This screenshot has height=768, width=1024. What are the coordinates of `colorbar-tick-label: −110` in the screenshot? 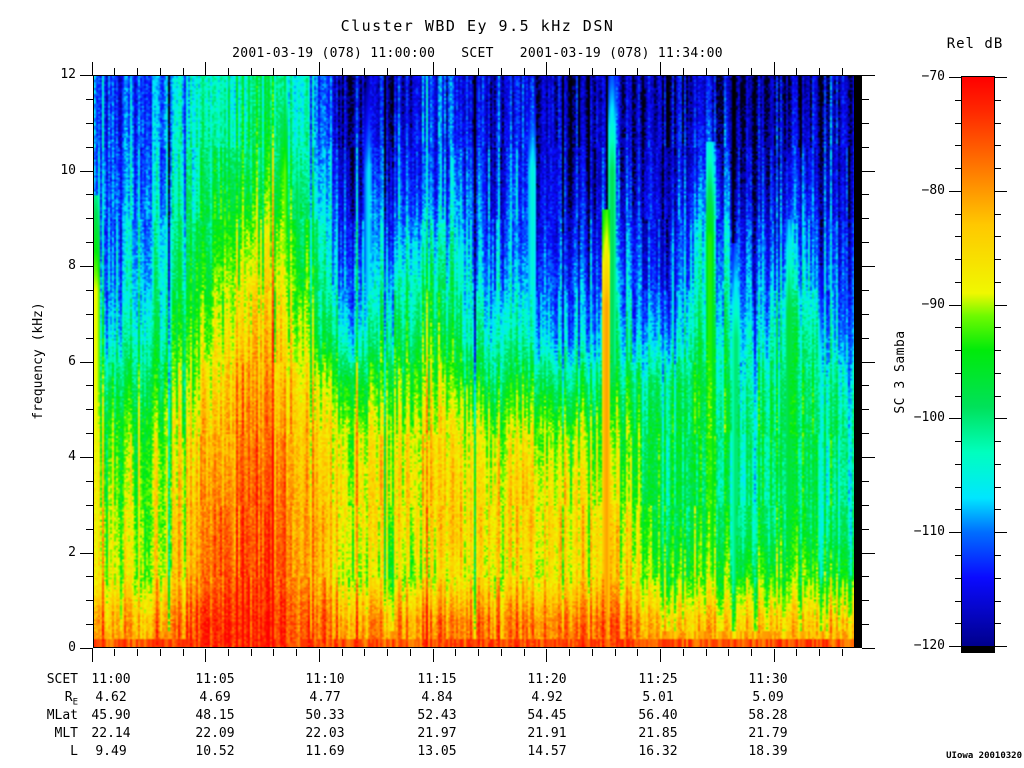 It's located at (929, 531).